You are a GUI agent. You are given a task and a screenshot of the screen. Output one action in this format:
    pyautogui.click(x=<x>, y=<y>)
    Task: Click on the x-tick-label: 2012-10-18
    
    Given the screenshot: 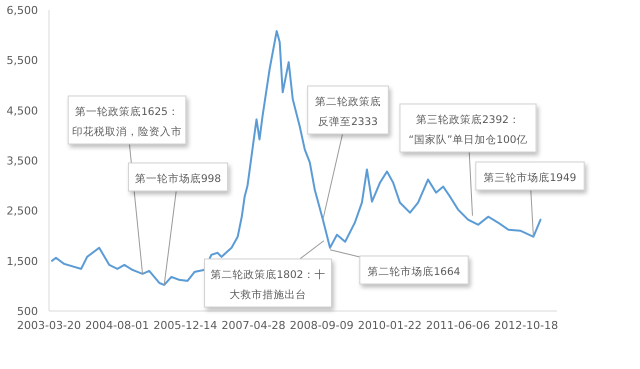 What is the action you would take?
    pyautogui.click(x=526, y=325)
    